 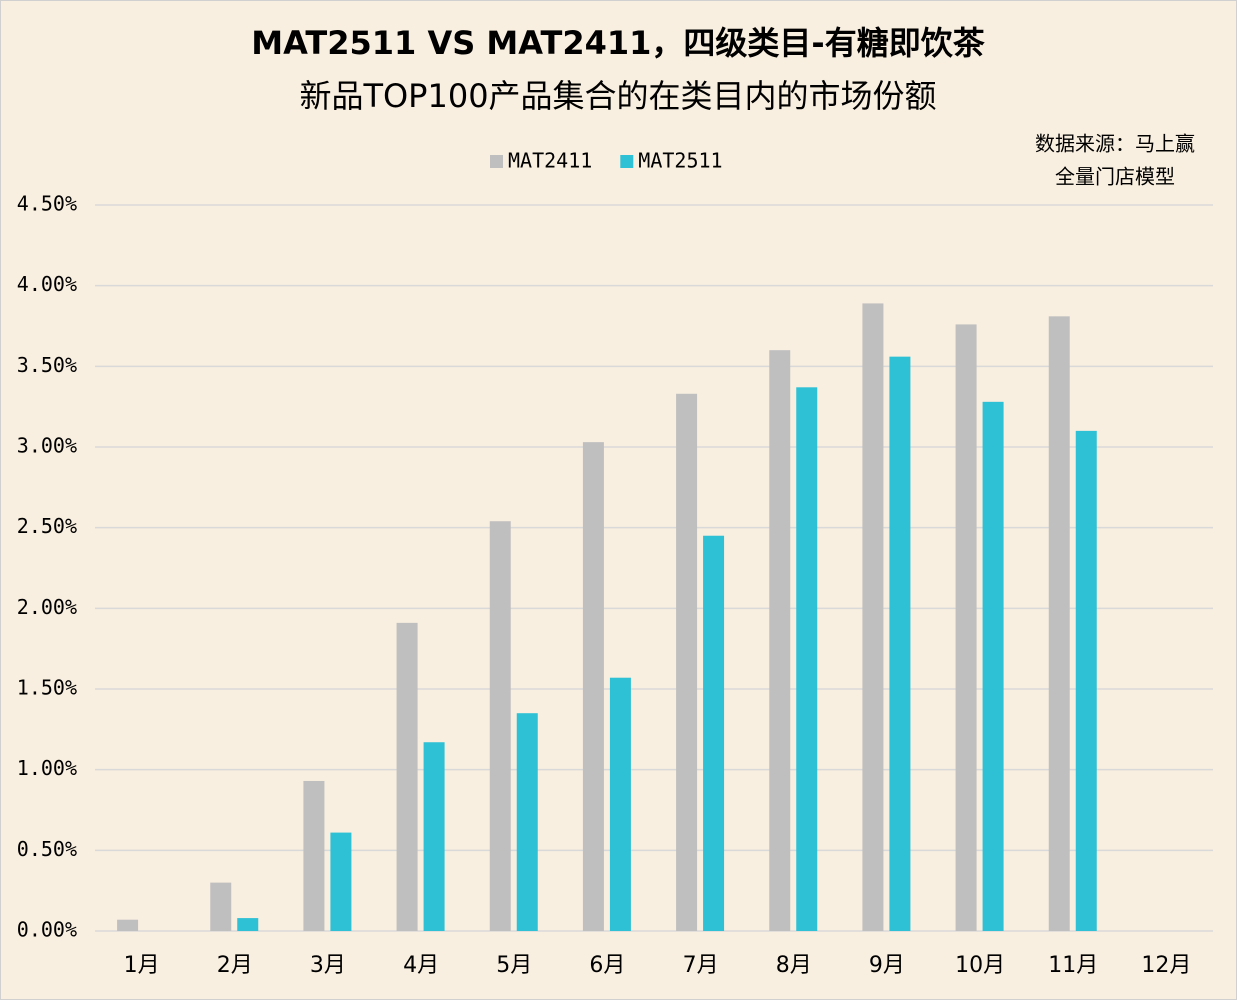 What do you see at coordinates (328, 965) in the screenshot?
I see `x-tick-label: 3月` at bounding box center [328, 965].